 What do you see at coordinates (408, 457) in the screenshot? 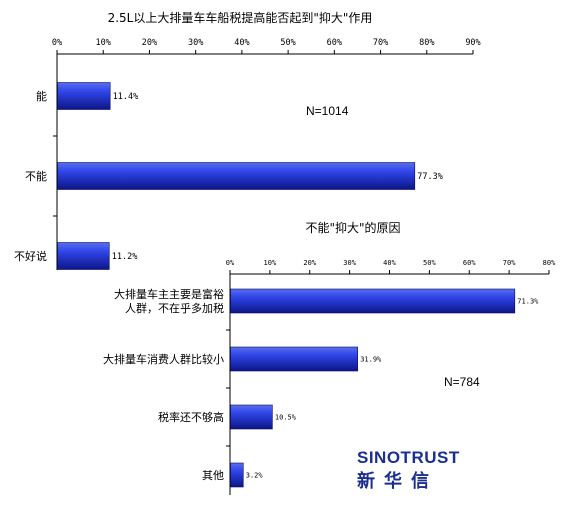
I see `brand-name-en: SINOTRUST` at bounding box center [408, 457].